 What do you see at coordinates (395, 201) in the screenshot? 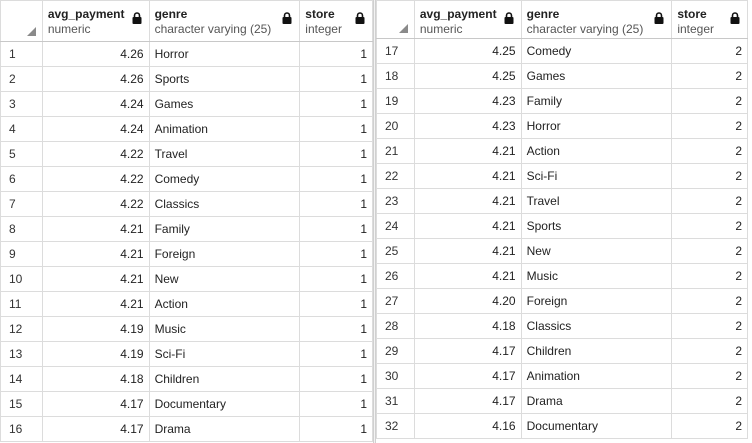
I see `row-number-cell: 23` at bounding box center [395, 201].